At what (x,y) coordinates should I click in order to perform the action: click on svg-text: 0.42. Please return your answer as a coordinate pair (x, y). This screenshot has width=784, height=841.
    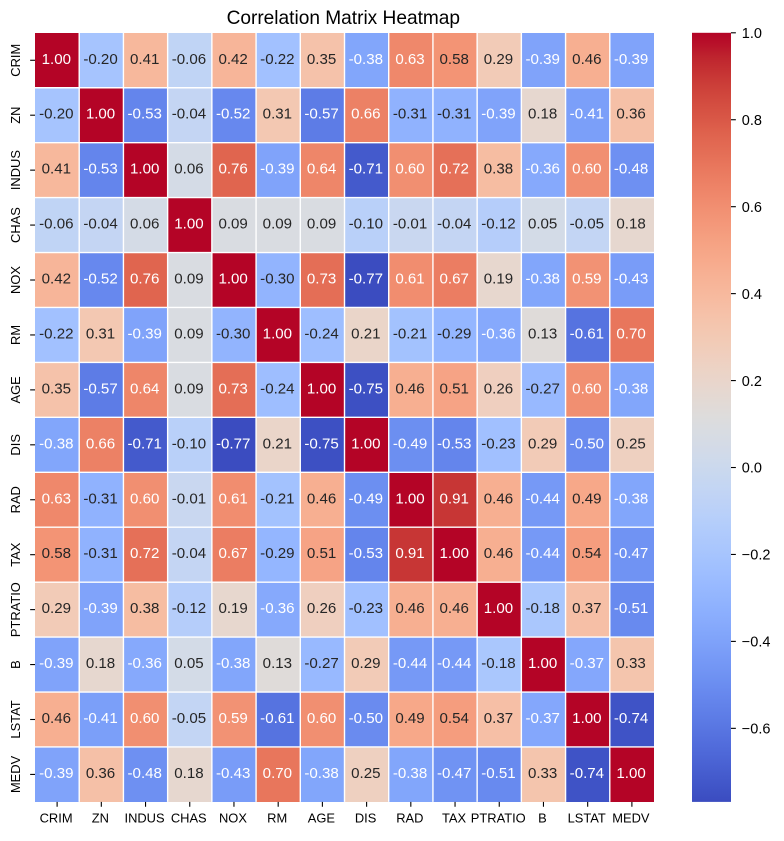
    Looking at the image, I should click on (56, 279).